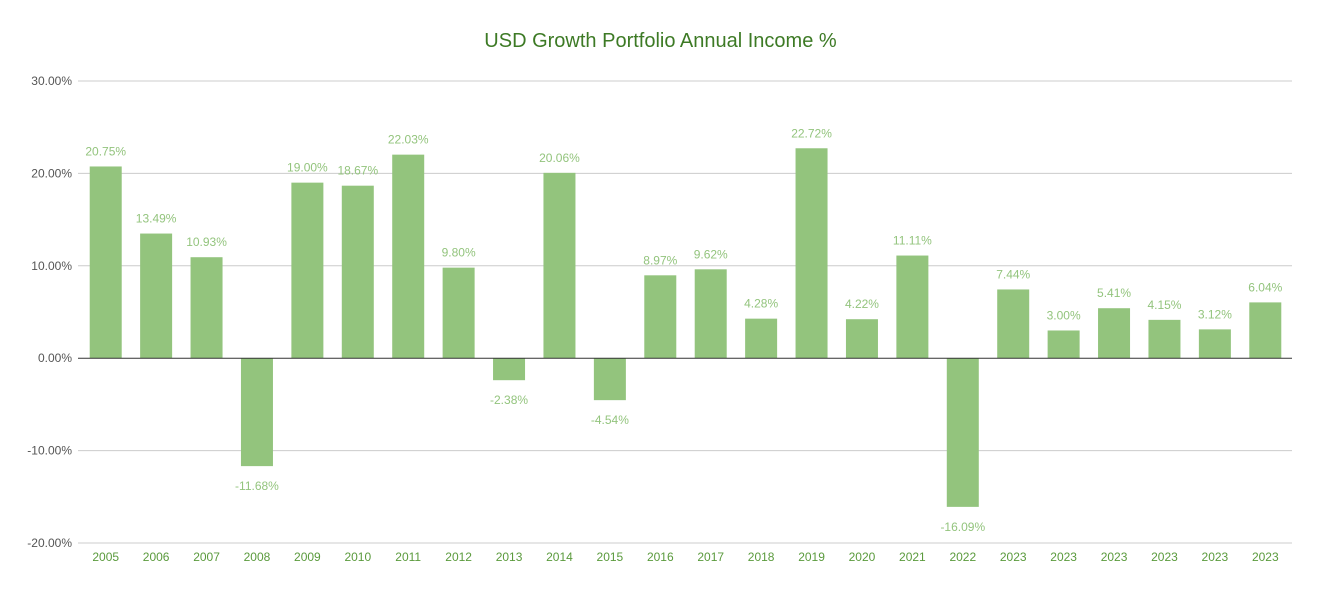 This screenshot has height=594, width=1321. What do you see at coordinates (1114, 293) in the screenshot?
I see `data-label: 5.41%` at bounding box center [1114, 293].